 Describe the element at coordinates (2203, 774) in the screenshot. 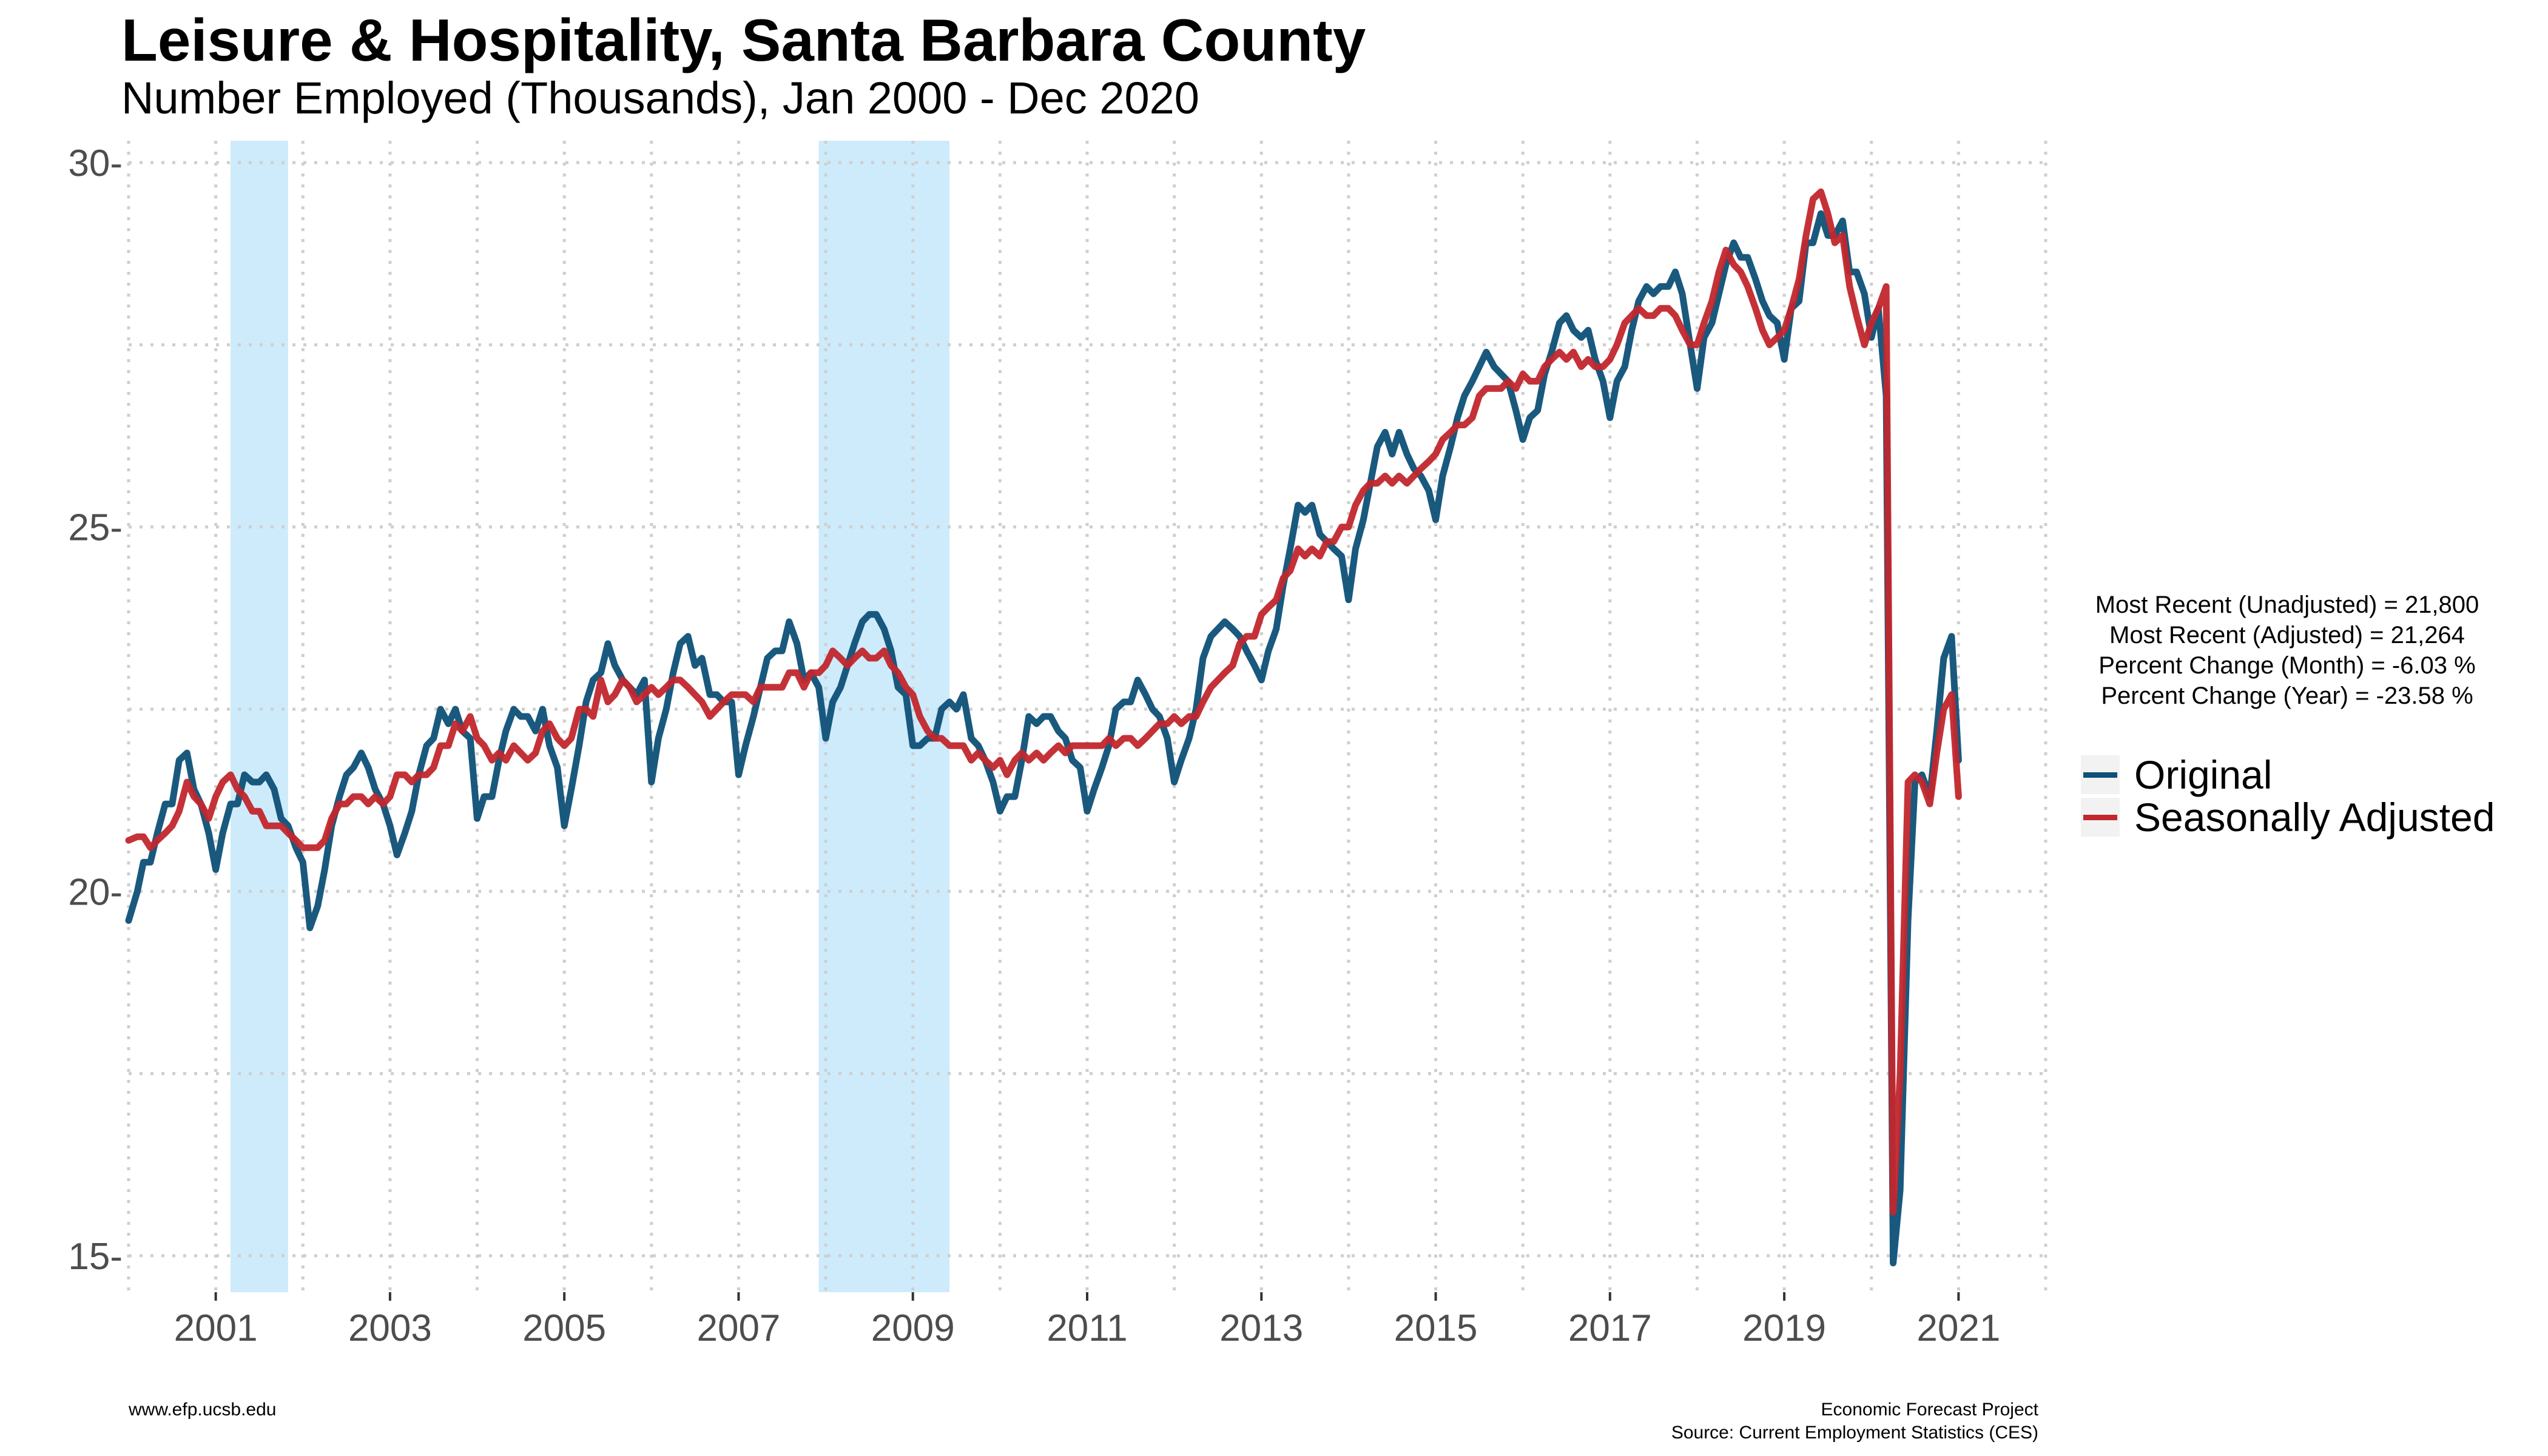

I see `legend-label-original: Original` at that location.